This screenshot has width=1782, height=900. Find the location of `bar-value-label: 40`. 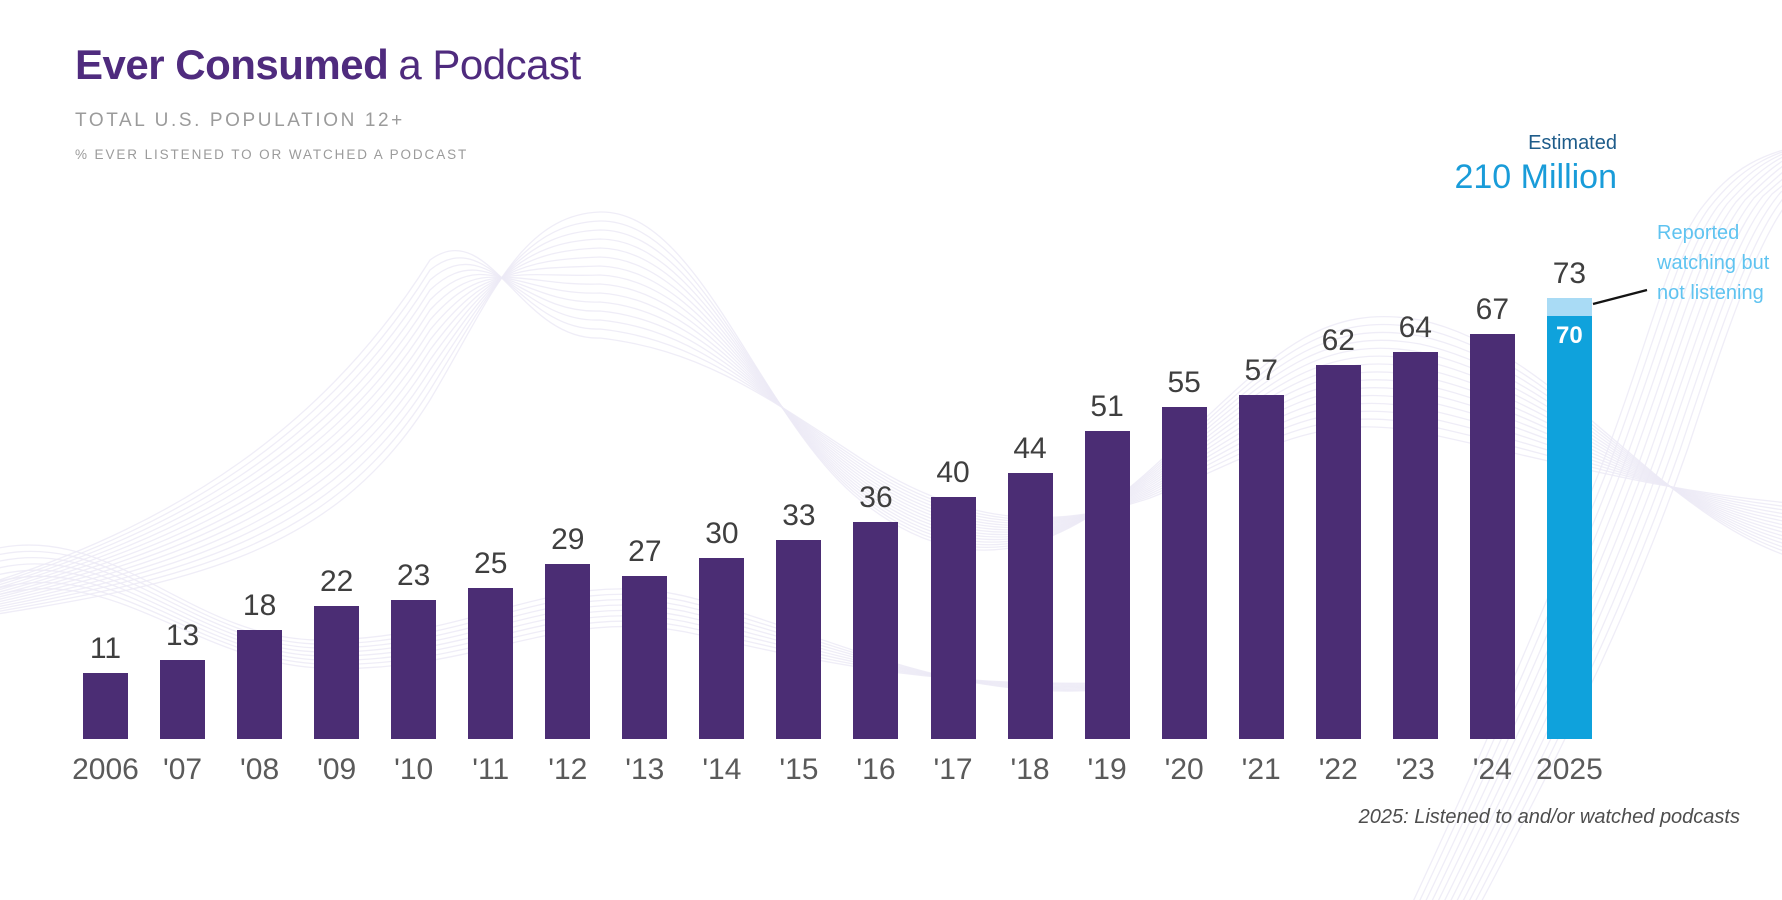

bar-value-label: 40 is located at coordinates (953, 473).